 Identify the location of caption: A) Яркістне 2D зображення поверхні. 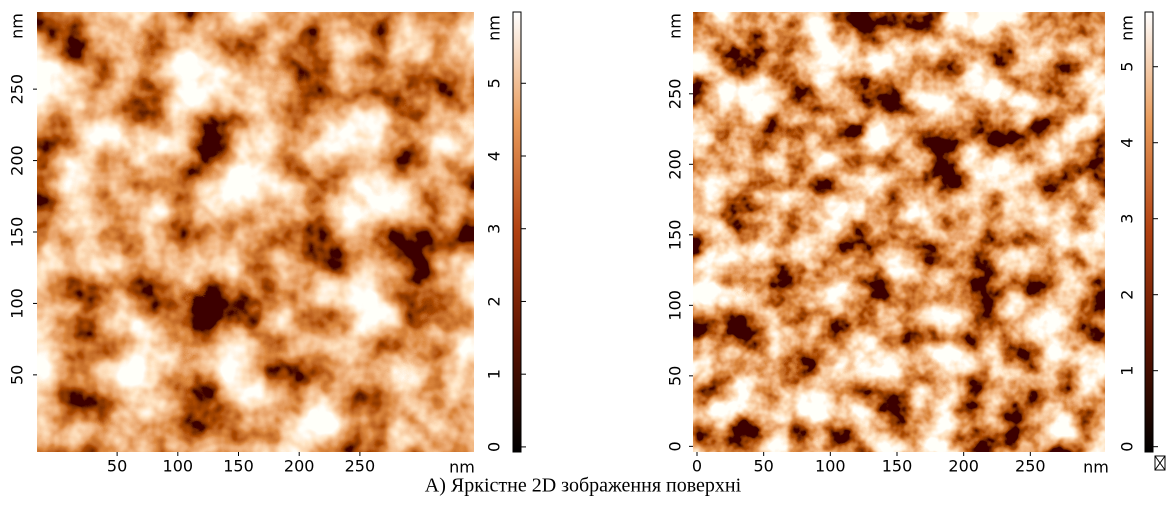
(583, 486).